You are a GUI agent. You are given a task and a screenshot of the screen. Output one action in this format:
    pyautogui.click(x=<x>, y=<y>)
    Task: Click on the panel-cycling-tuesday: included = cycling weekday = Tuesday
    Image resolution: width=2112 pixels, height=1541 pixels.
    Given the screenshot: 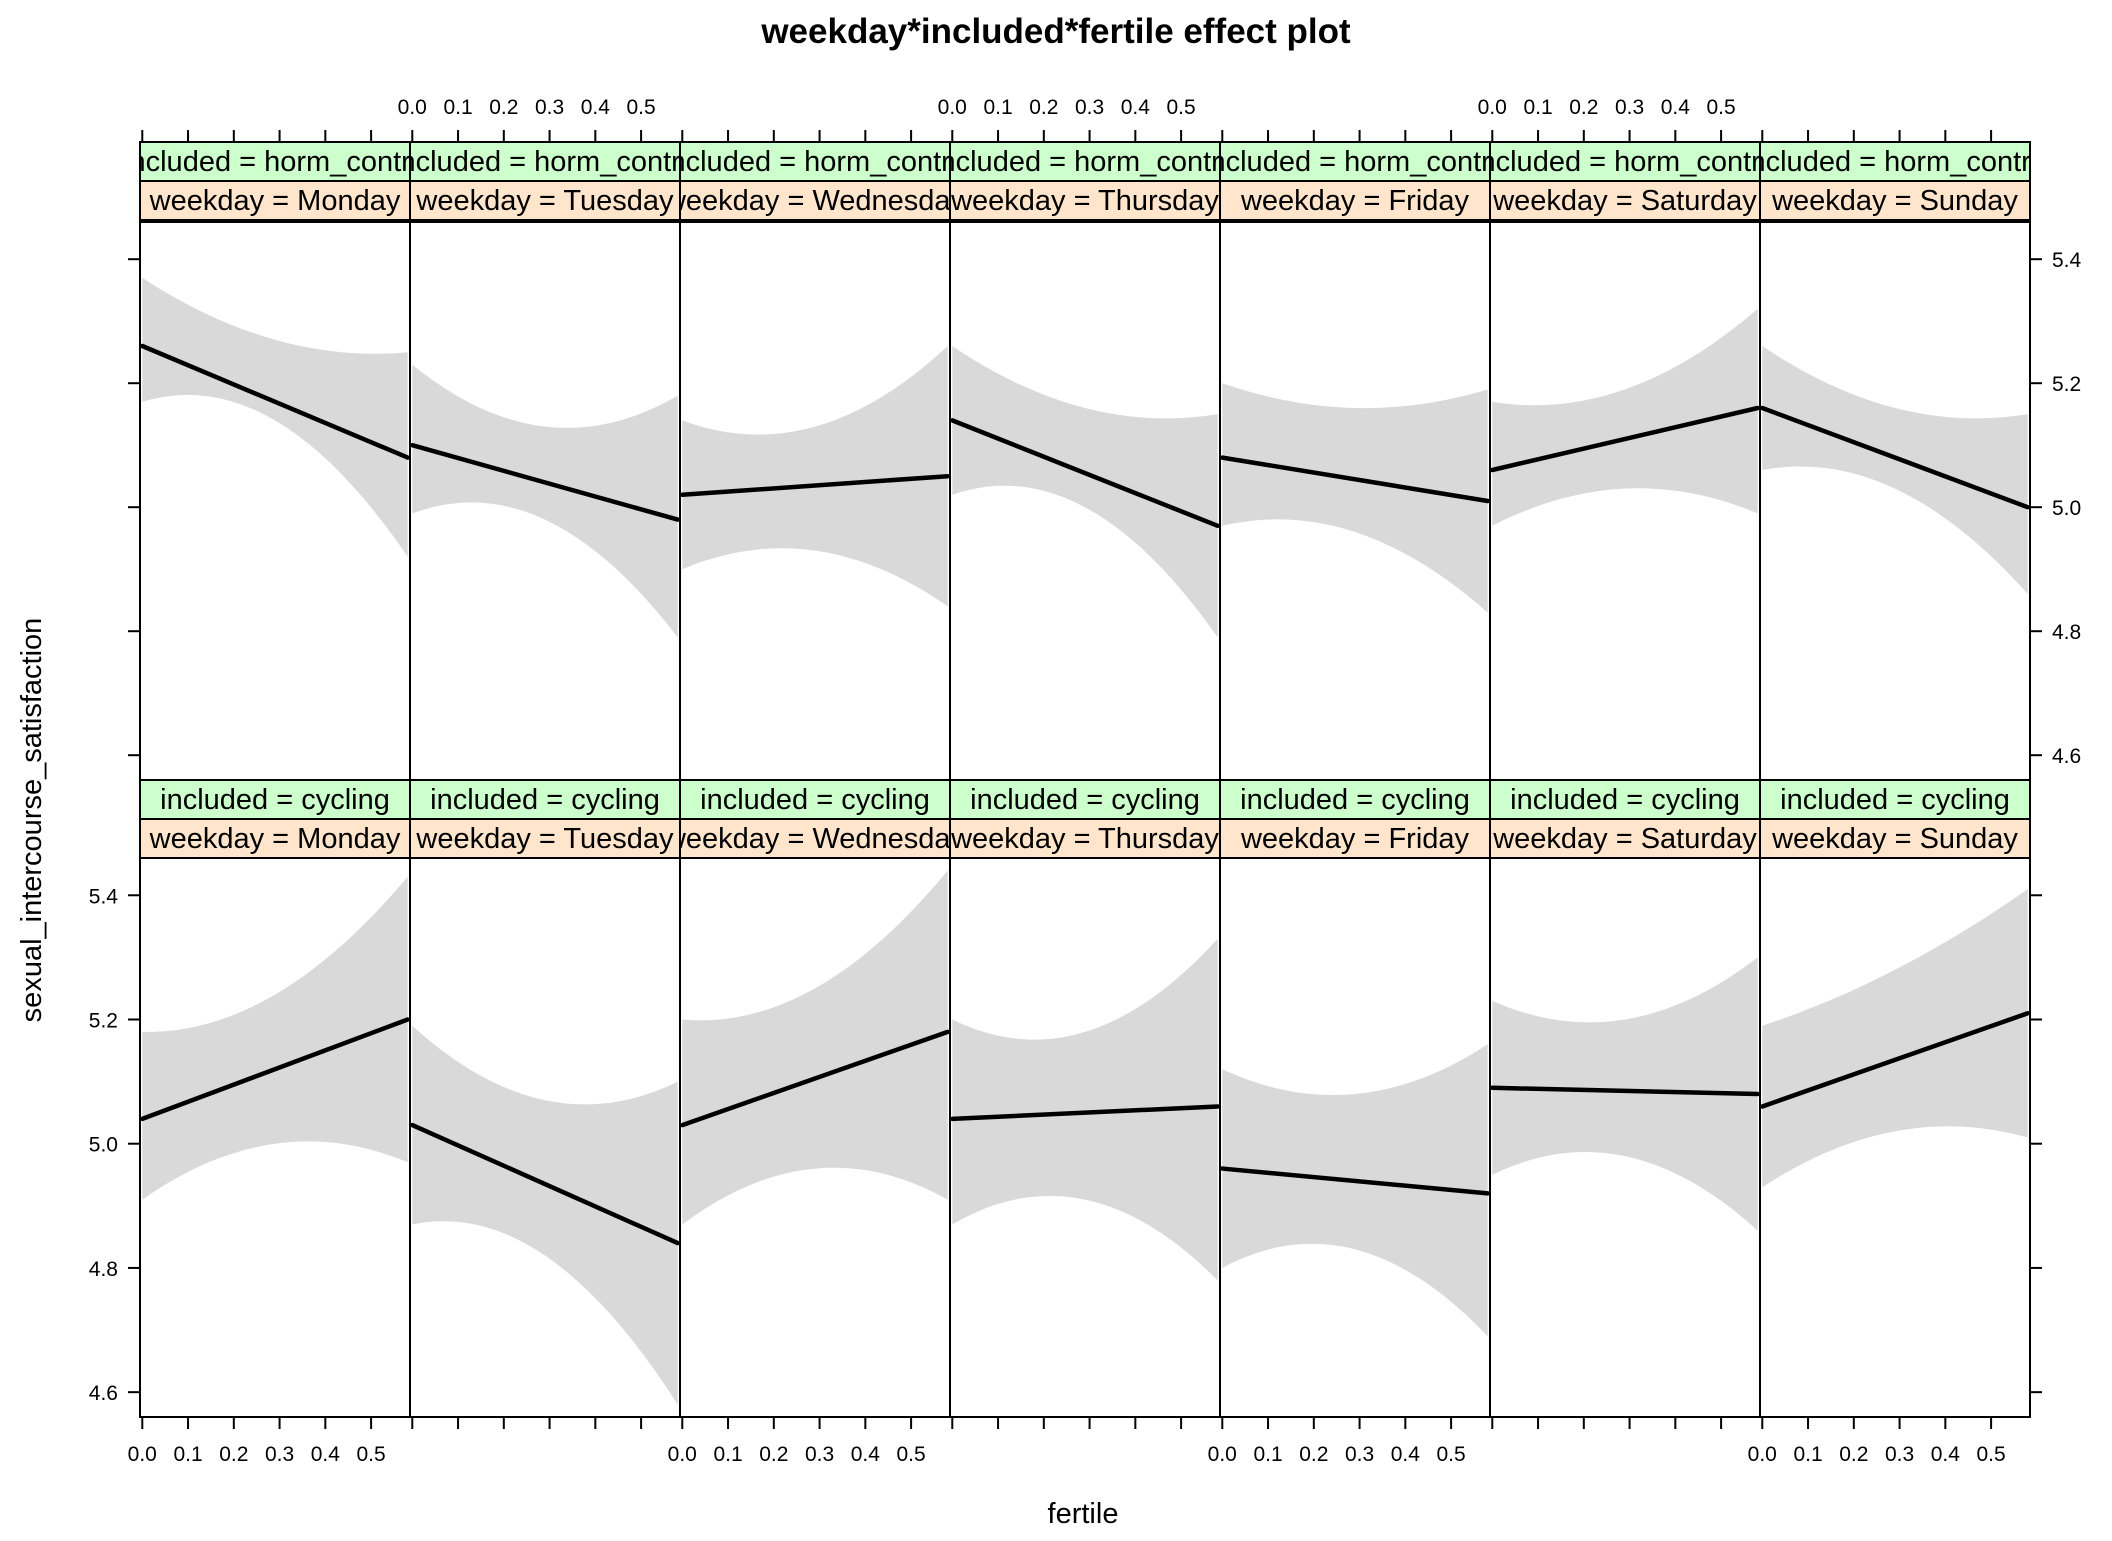 What is the action you would take?
    pyautogui.click(x=545, y=1098)
    